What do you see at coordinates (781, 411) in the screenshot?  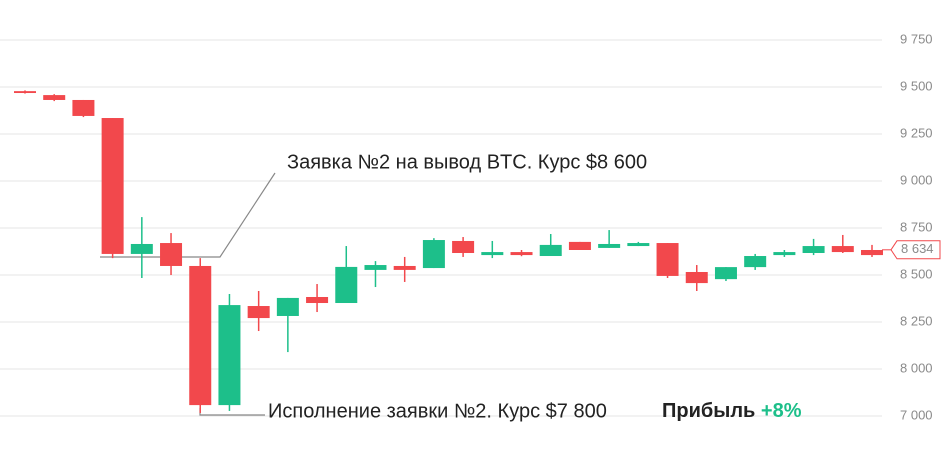 I see `profit-value: +8%` at bounding box center [781, 411].